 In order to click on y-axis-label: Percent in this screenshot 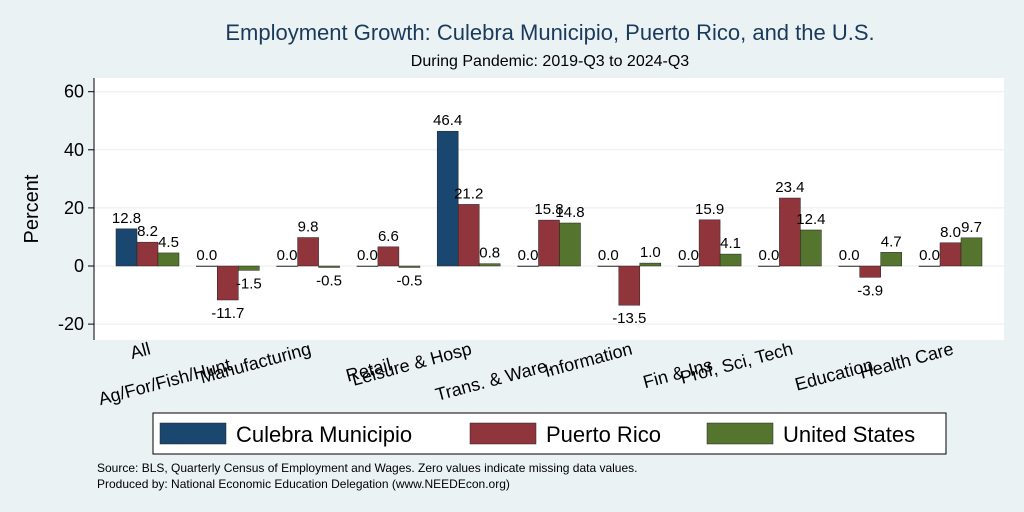, I will do `click(32, 208)`.